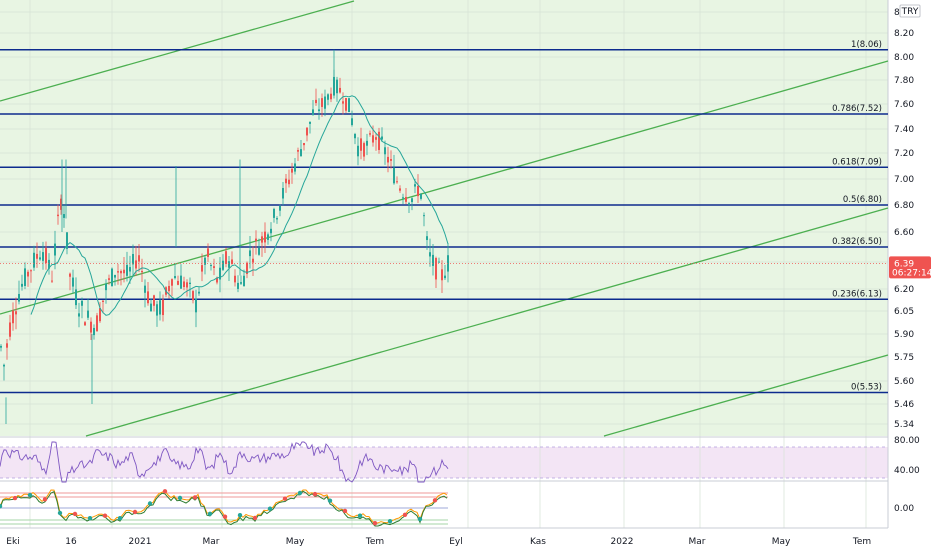  What do you see at coordinates (861, 542) in the screenshot?
I see `time-tick-label: Tem` at bounding box center [861, 542].